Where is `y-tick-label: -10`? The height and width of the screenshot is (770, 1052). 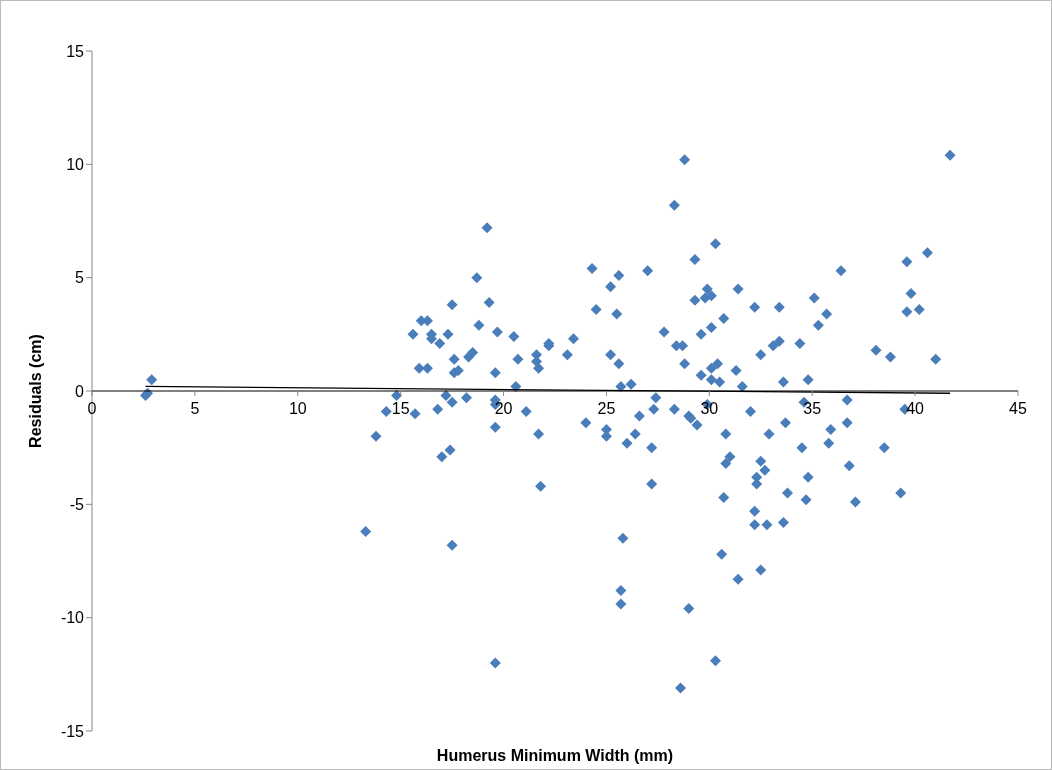
y-tick-label: -10 is located at coordinates (72, 618).